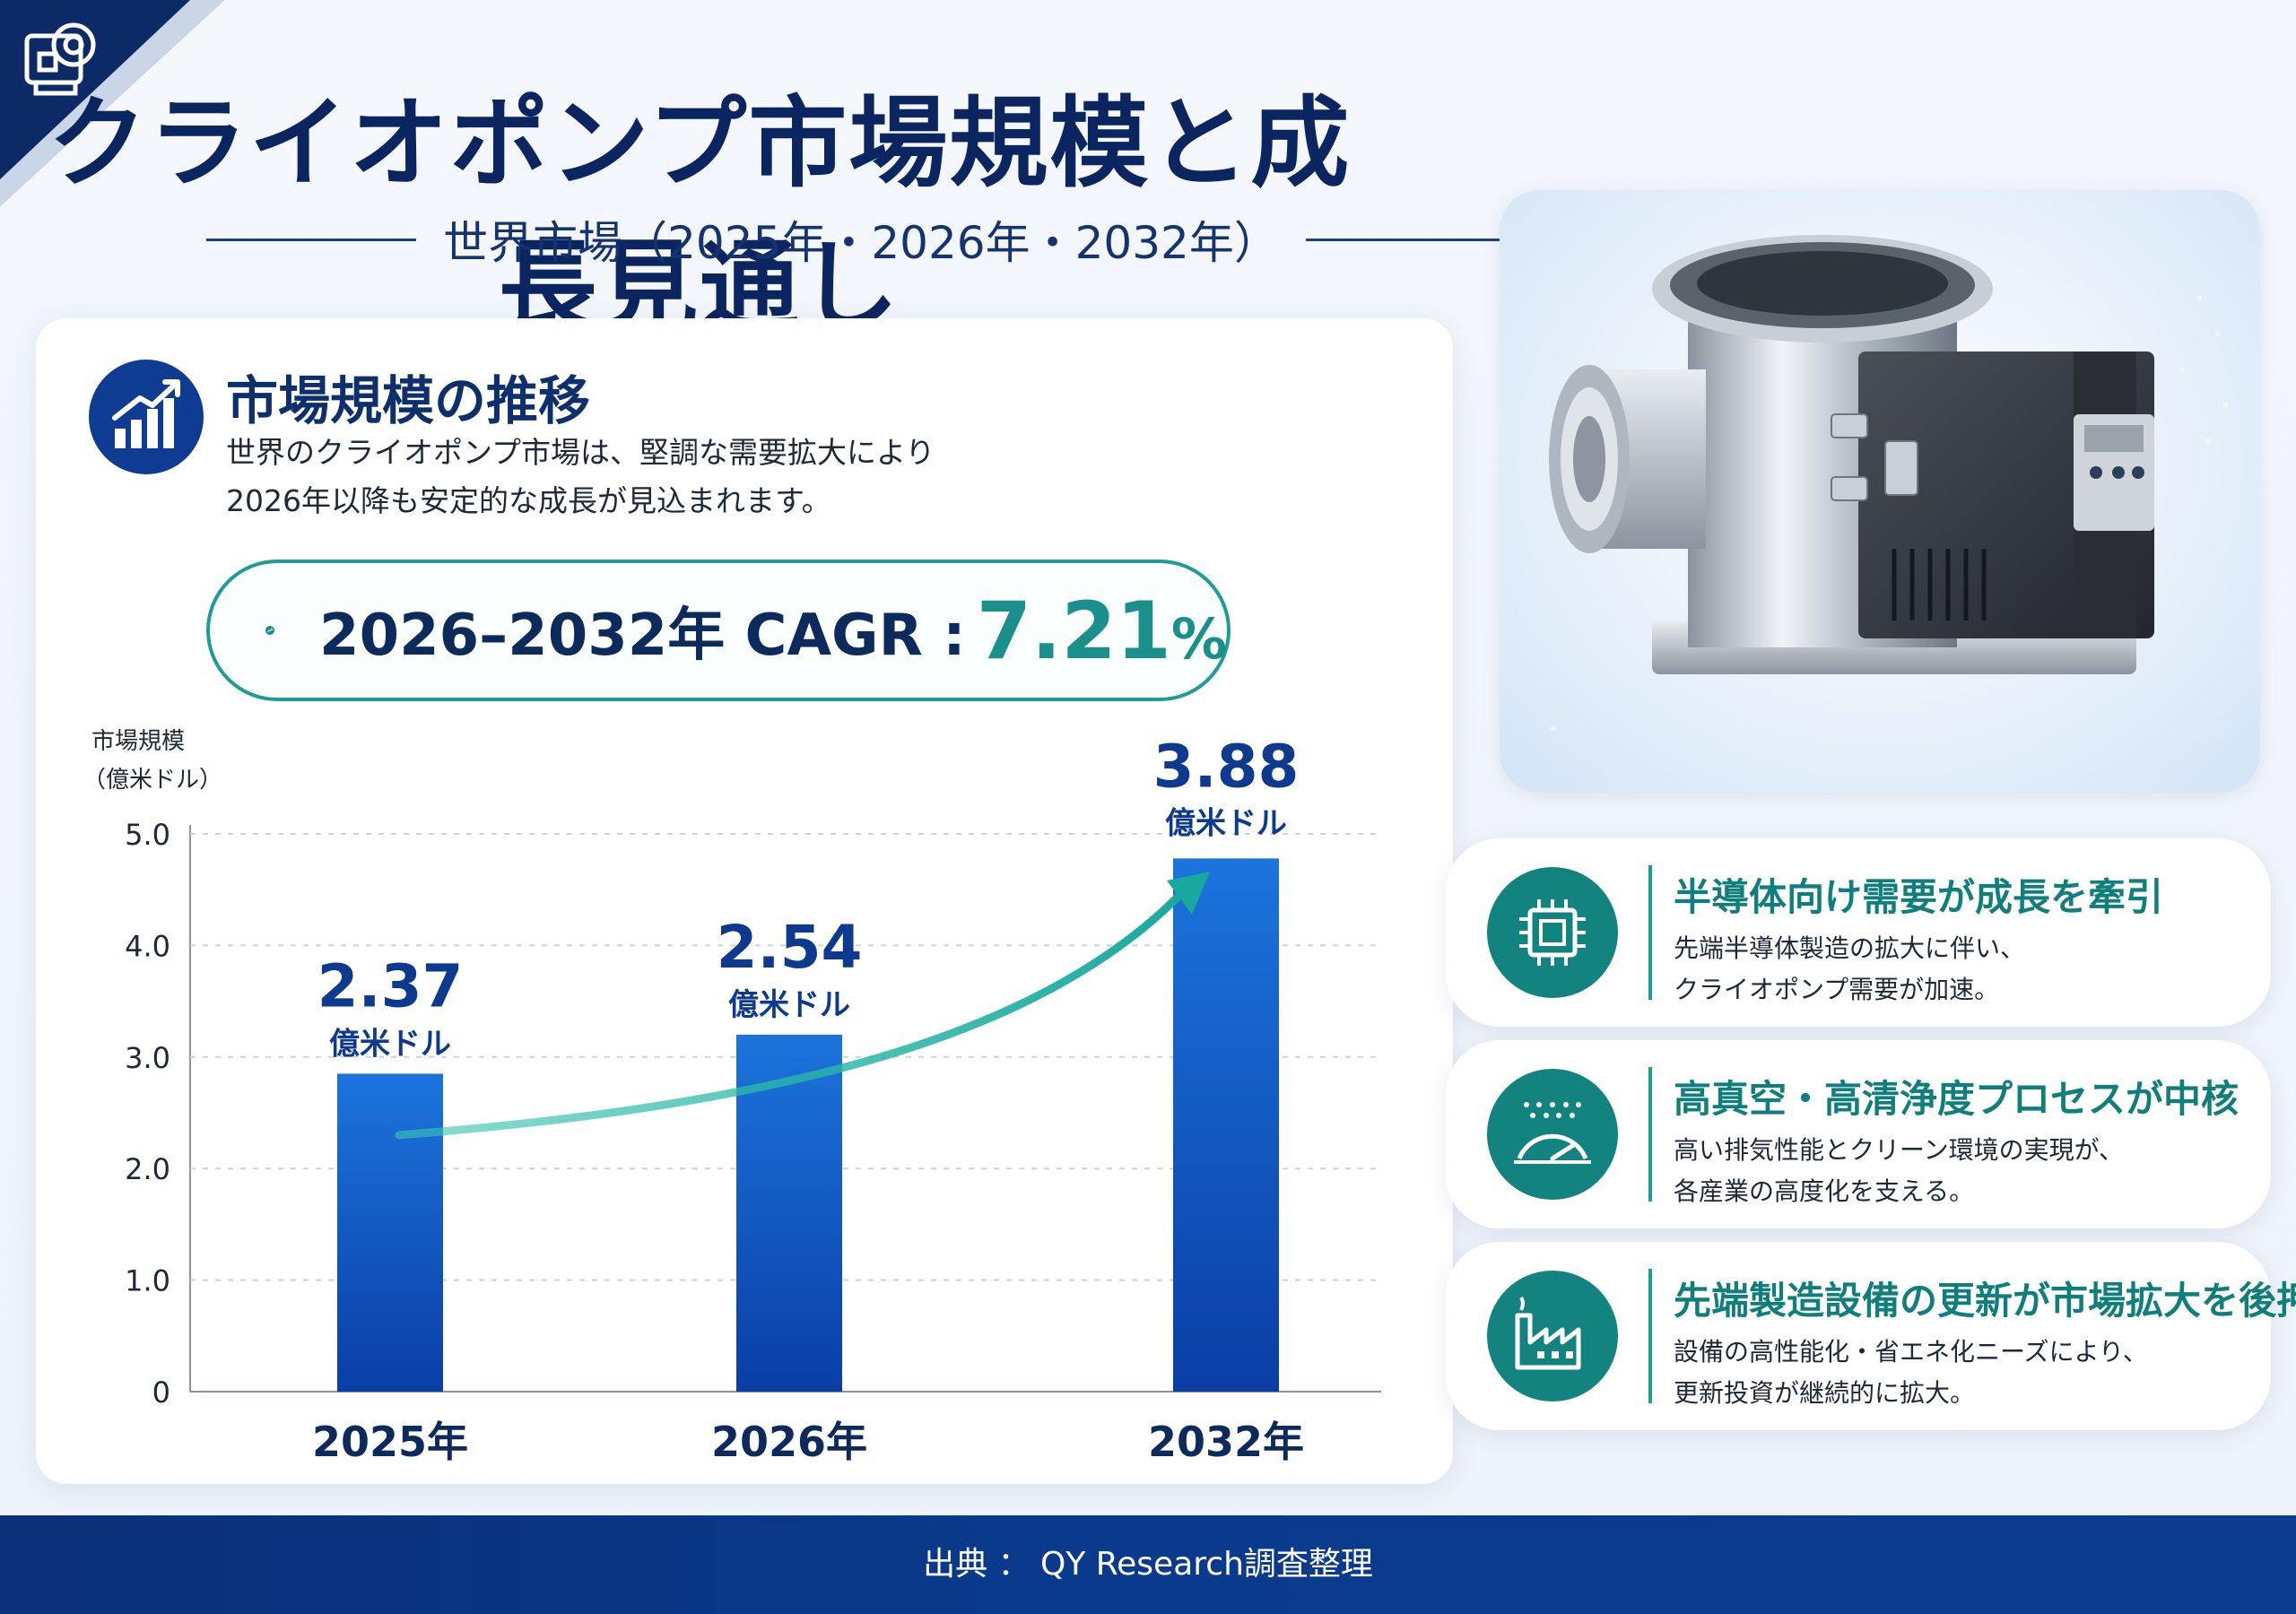 The height and width of the screenshot is (1614, 2296). Describe the element at coordinates (147, 1169) in the screenshot. I see `y-tick-label: 2.0` at that location.